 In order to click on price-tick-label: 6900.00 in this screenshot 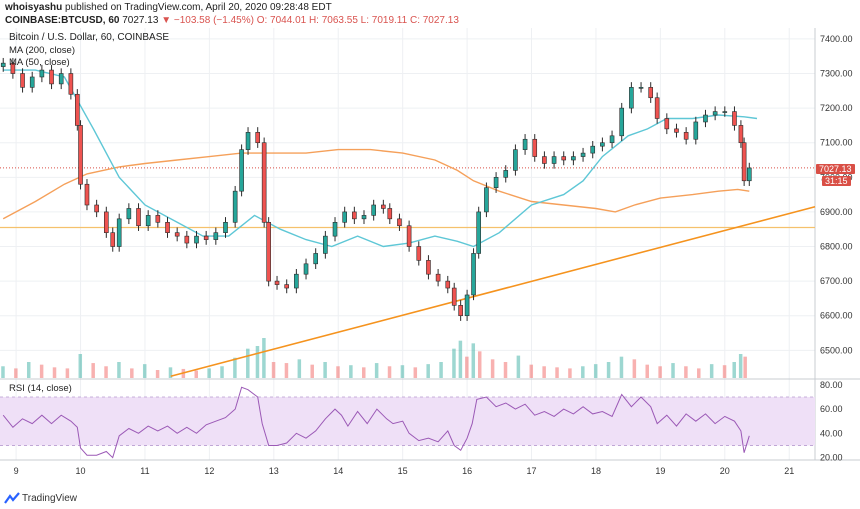, I will do `click(836, 212)`.